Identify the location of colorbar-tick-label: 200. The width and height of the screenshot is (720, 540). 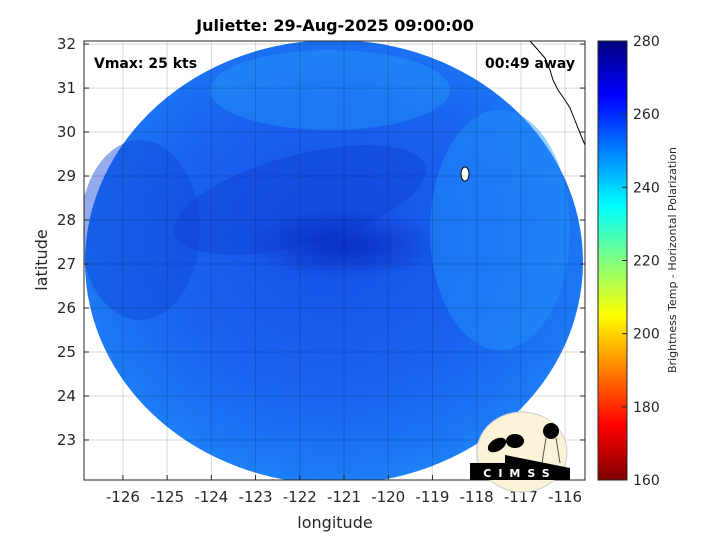
(646, 335).